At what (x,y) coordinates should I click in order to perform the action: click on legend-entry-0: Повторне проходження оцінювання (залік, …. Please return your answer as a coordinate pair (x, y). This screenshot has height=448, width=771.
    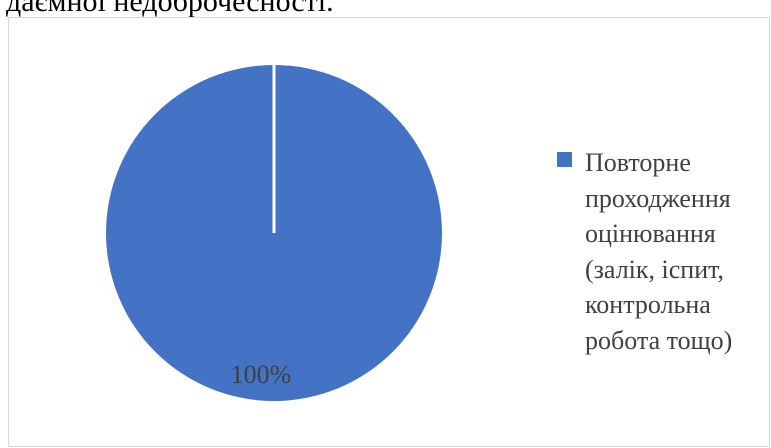
    Looking at the image, I should click on (659, 251).